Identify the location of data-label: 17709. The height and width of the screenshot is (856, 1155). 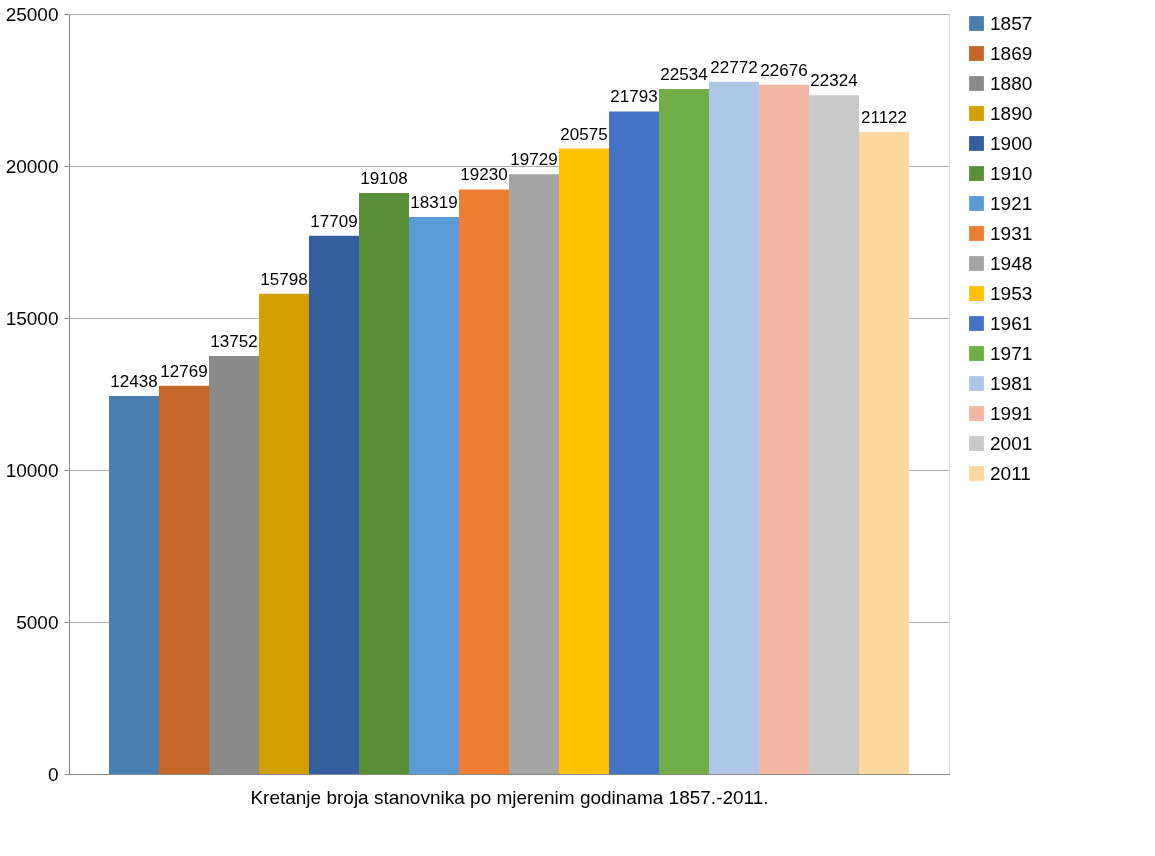
(334, 221).